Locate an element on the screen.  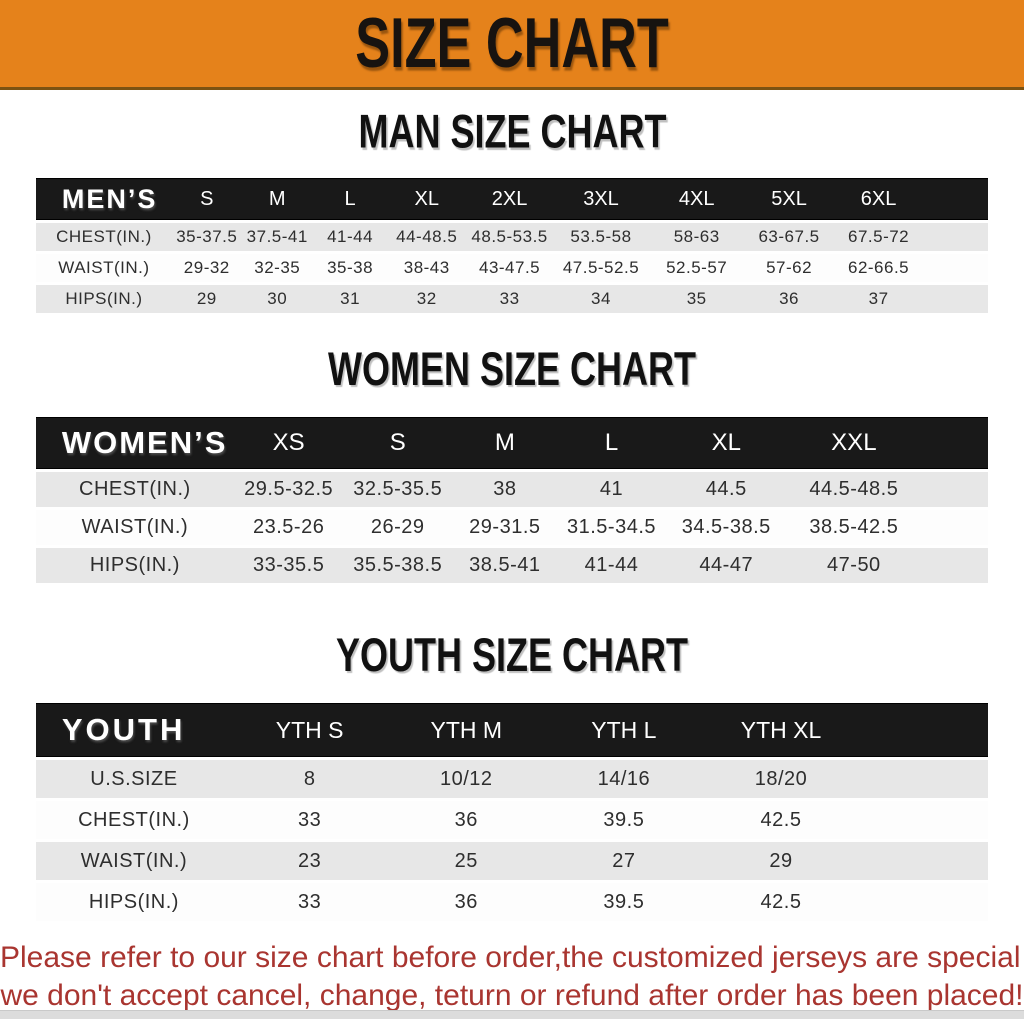
size-column-header: XXL is located at coordinates (854, 443).